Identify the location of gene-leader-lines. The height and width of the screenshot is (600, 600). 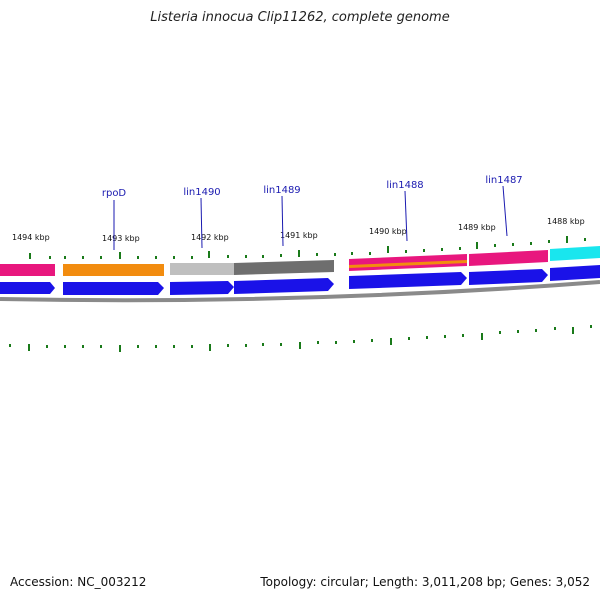
(310, 217).